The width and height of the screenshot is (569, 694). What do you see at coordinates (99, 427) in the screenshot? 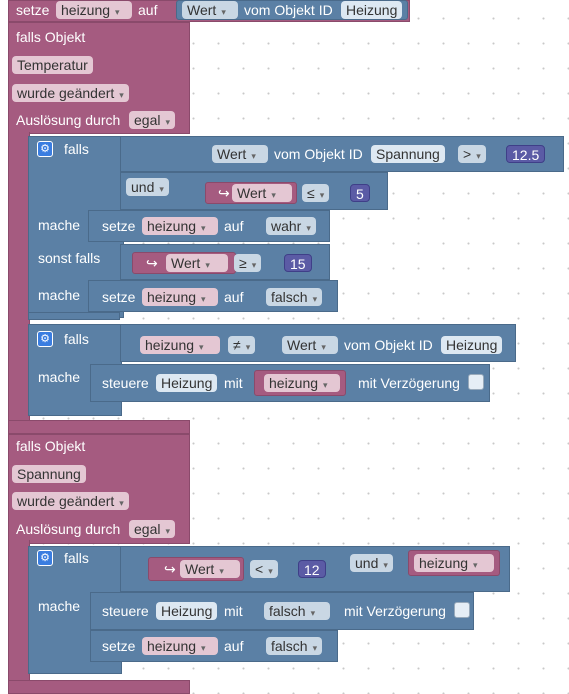
I see `trigger-1-footer` at bounding box center [99, 427].